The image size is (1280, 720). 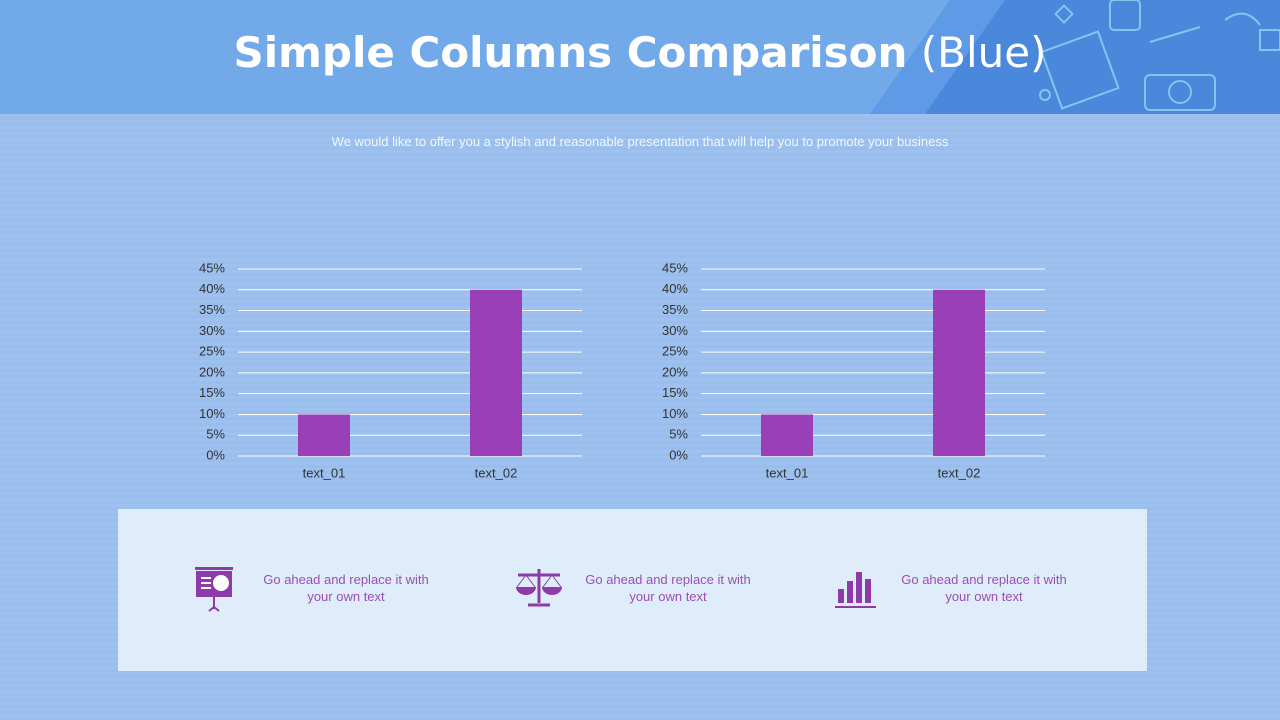 I want to click on title-suffix: (Blue), so click(x=983, y=52).